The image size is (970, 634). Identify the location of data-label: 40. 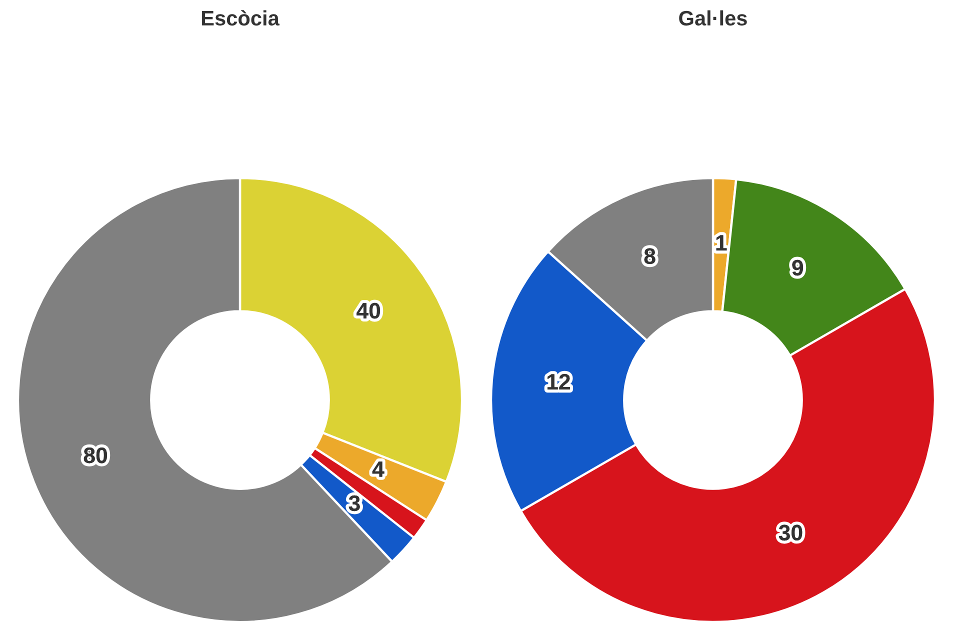
(368, 310).